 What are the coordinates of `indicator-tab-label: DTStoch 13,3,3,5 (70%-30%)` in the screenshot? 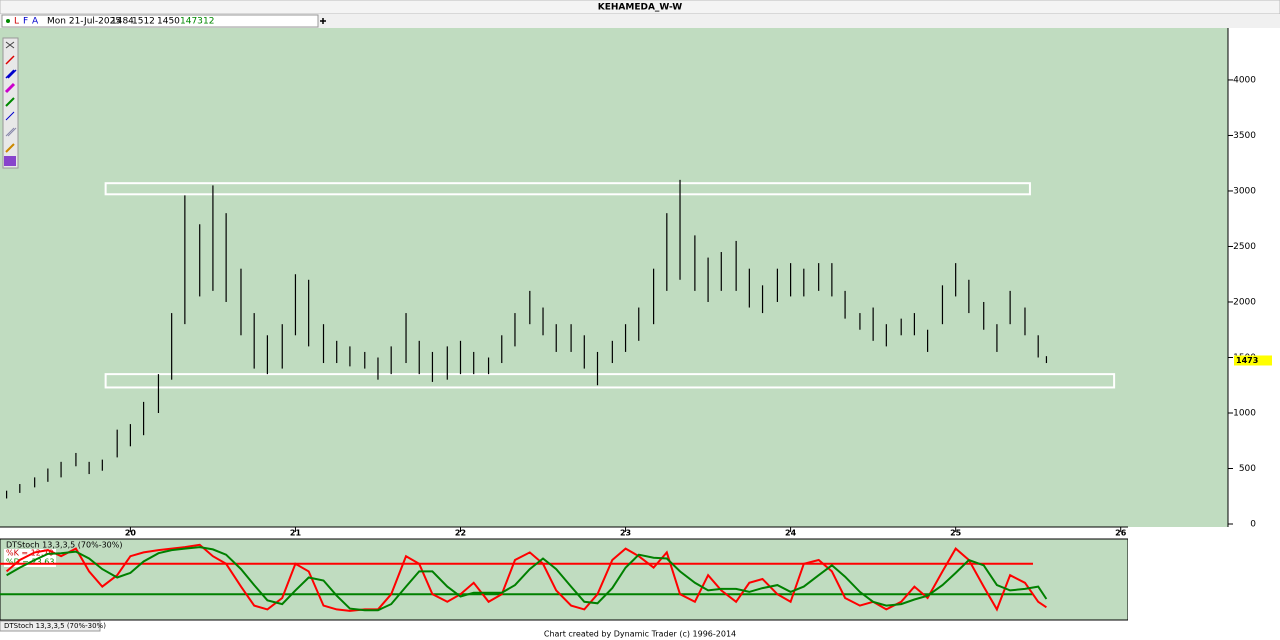 It's located at (55, 626).